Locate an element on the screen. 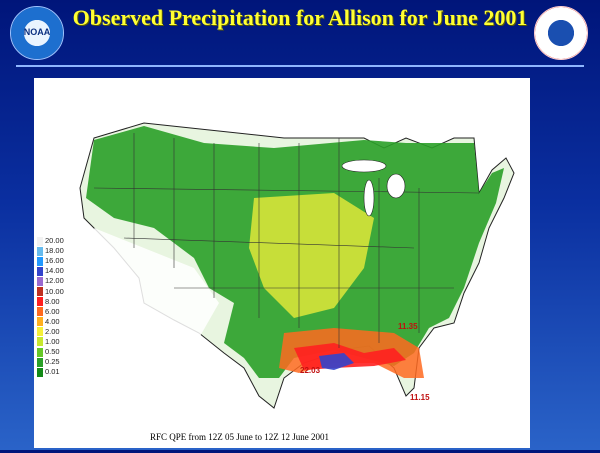 The width and height of the screenshot is (600, 453). lake-superior is located at coordinates (364, 166).